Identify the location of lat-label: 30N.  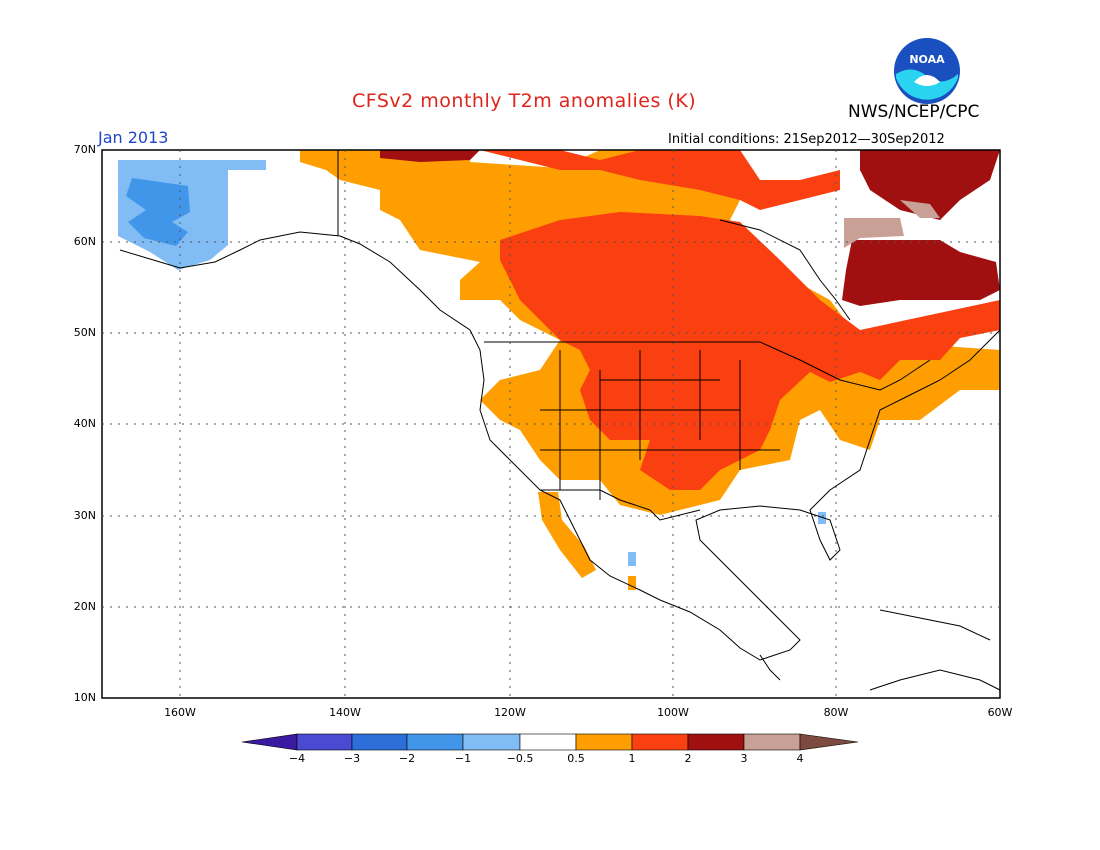
(84, 515).